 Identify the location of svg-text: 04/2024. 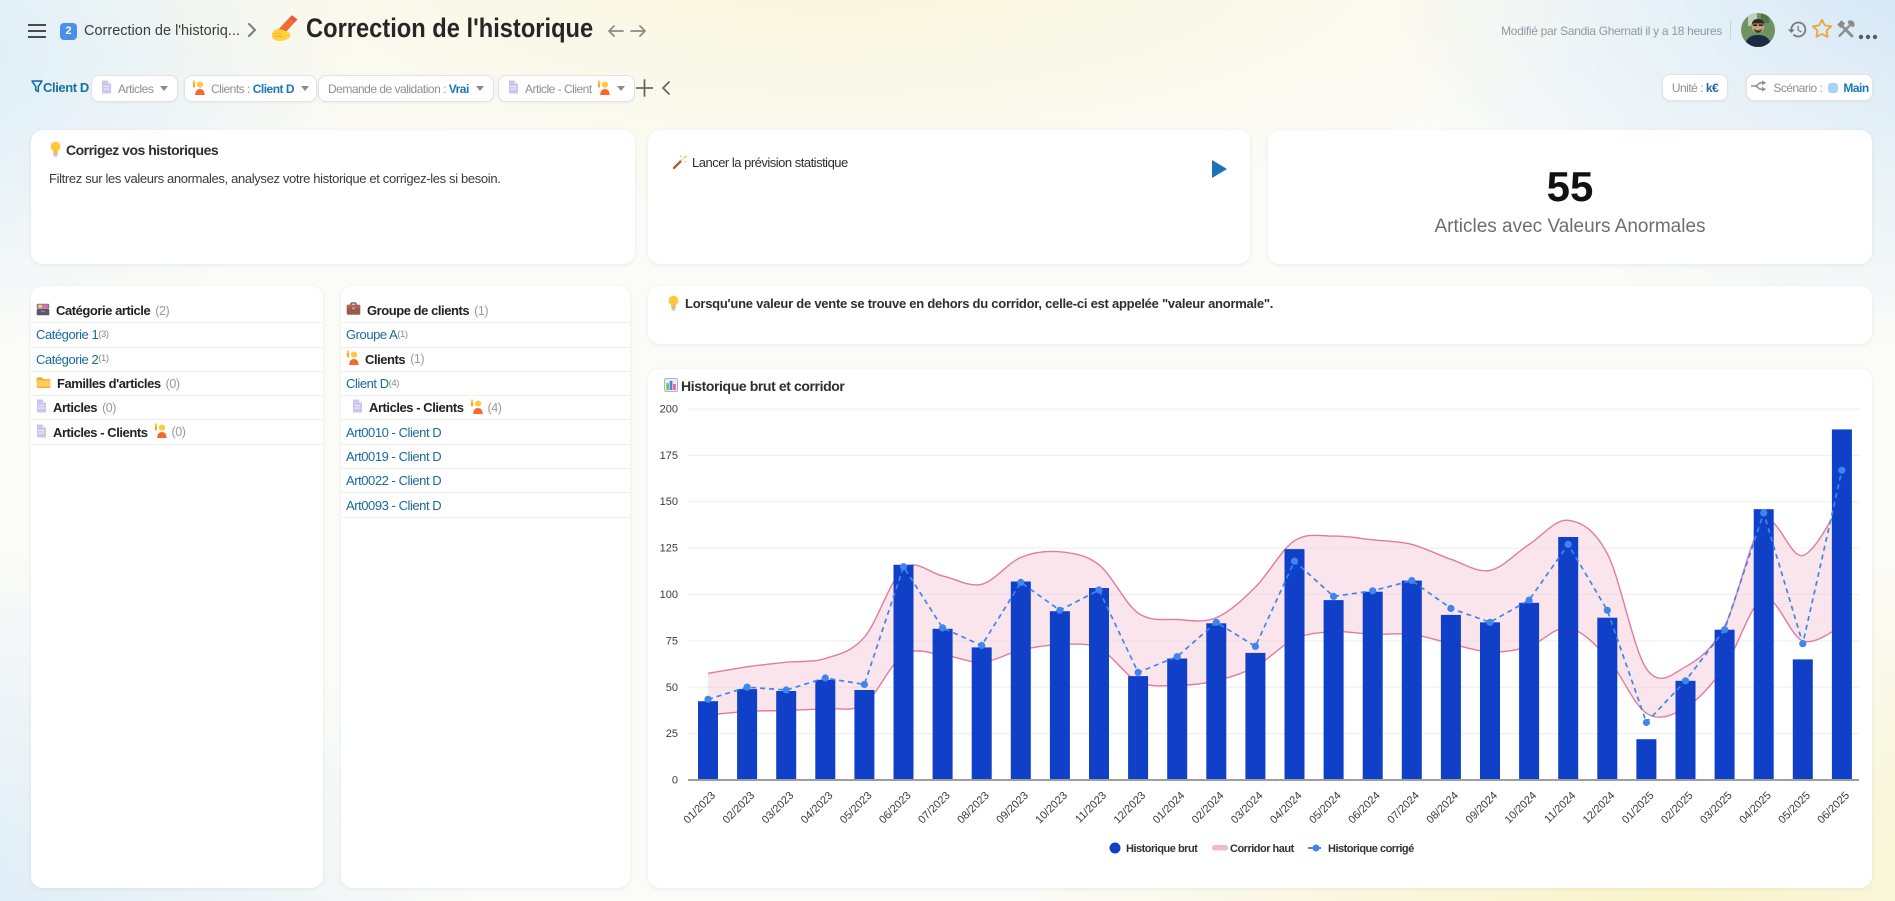
(1286, 808).